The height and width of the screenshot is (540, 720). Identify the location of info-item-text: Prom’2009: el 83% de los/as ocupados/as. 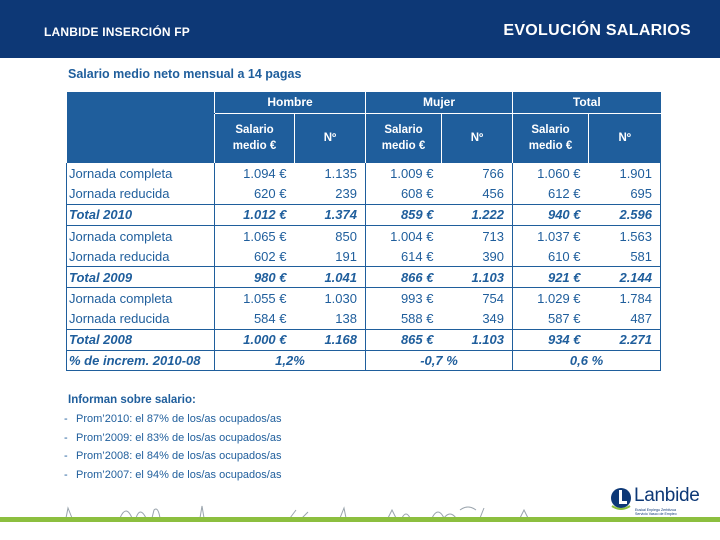
(179, 437).